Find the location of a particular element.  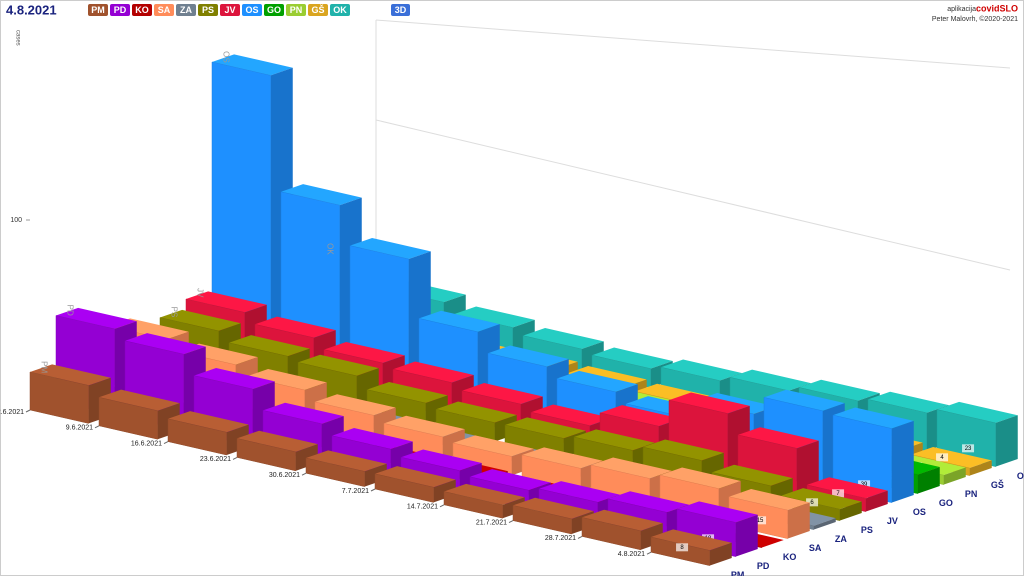

value-label: 7 is located at coordinates (838, 494).